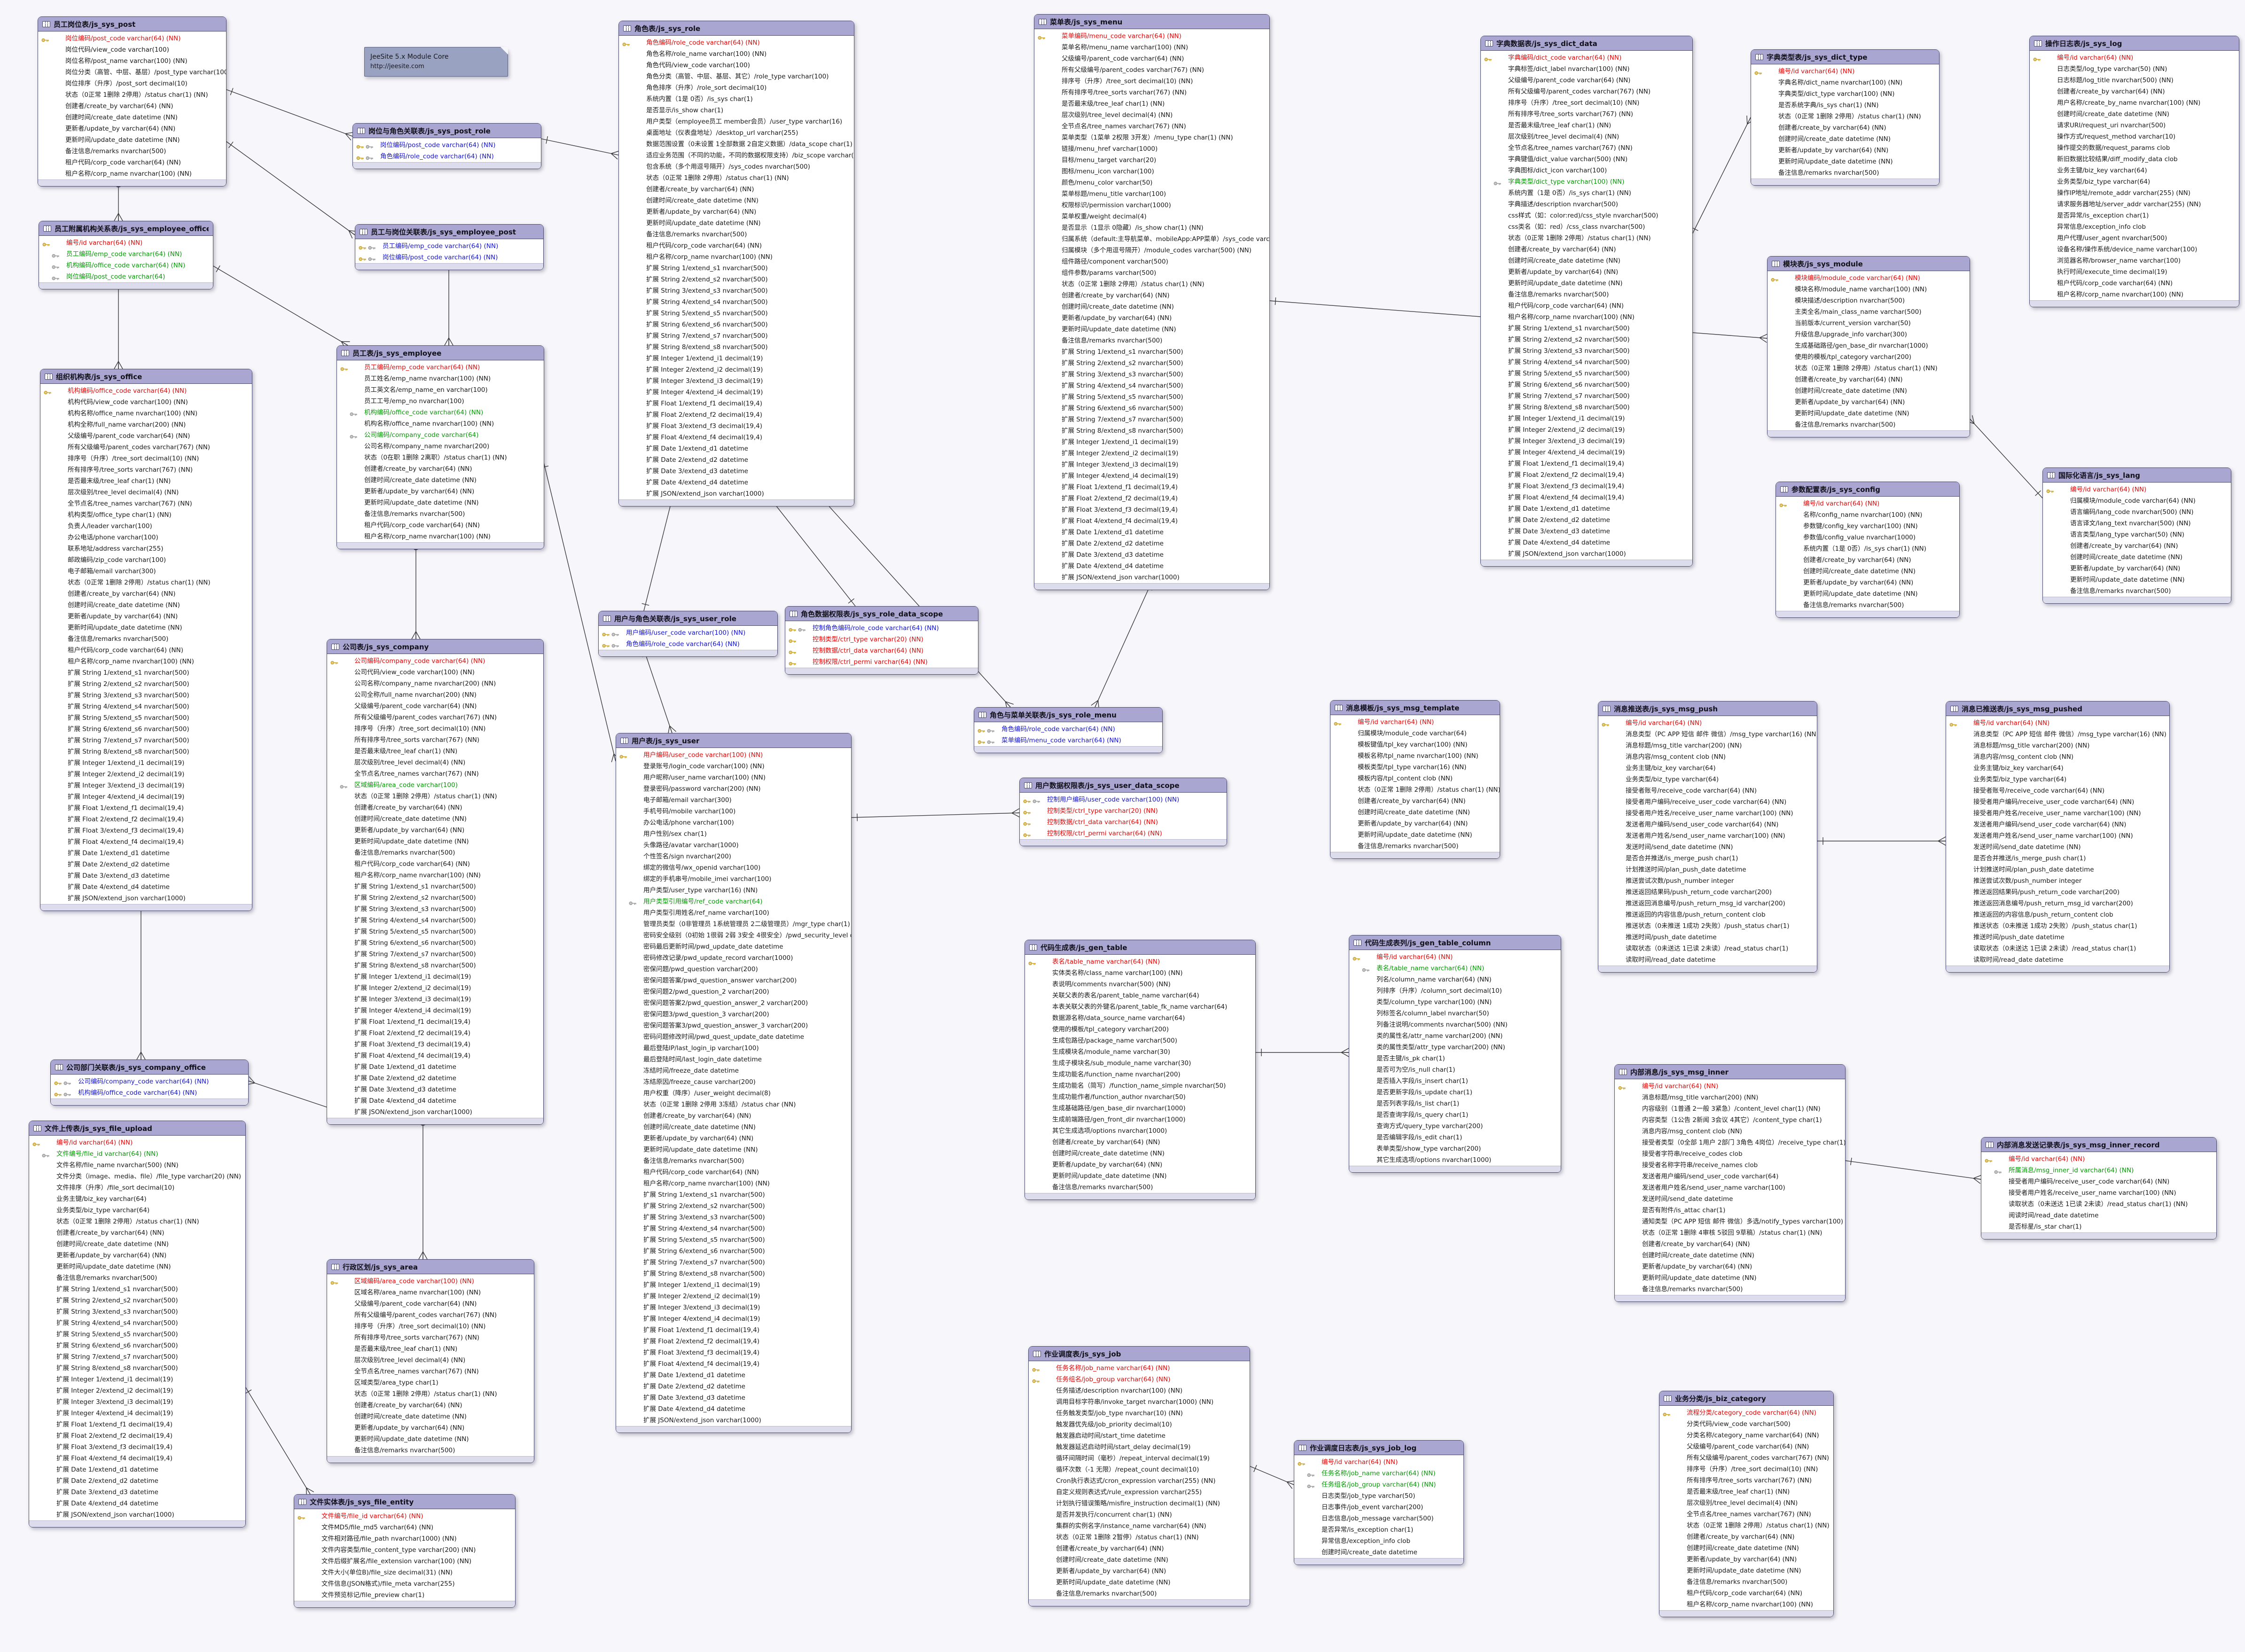 The height and width of the screenshot is (1652, 2245). I want to click on field-row-js_sys_role_menu: 角色编码/role_code varchar(64) (NN), so click(1068, 729).